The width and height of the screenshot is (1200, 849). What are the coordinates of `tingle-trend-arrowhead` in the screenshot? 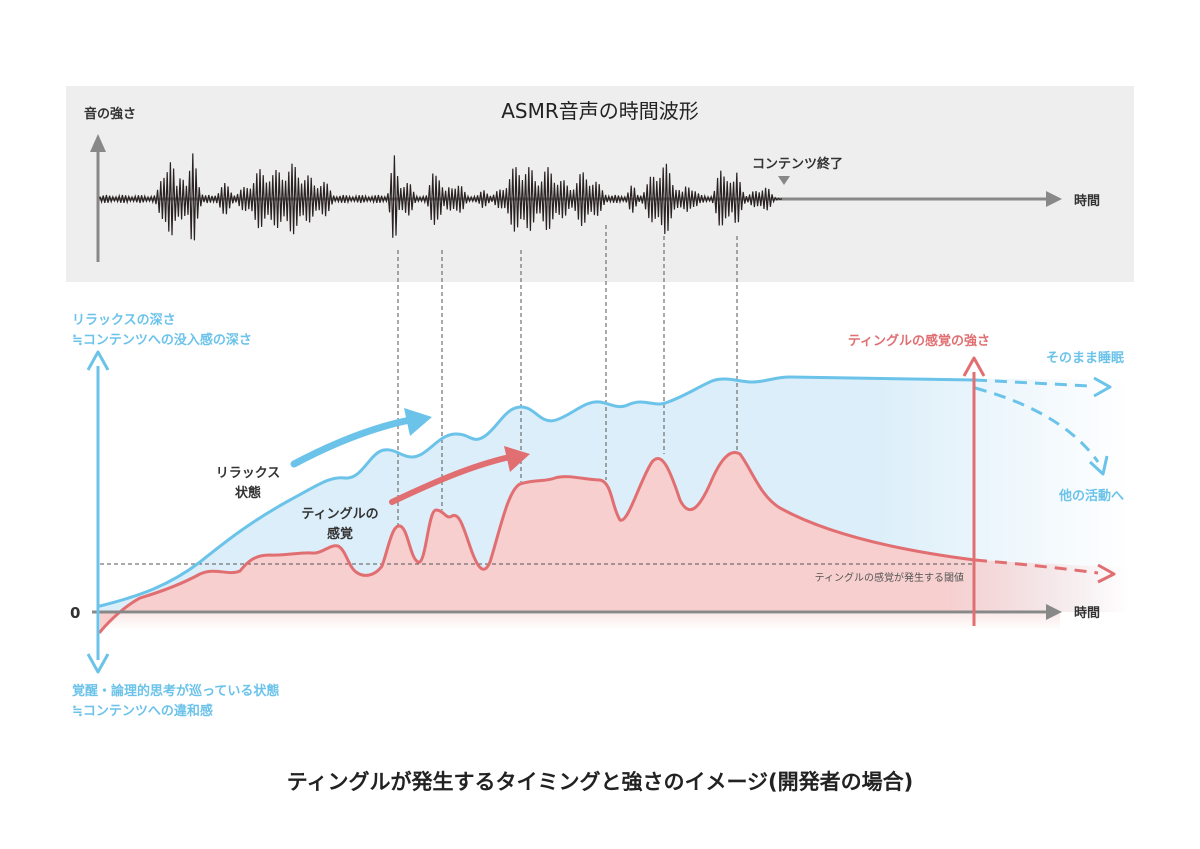 It's located at (517, 459).